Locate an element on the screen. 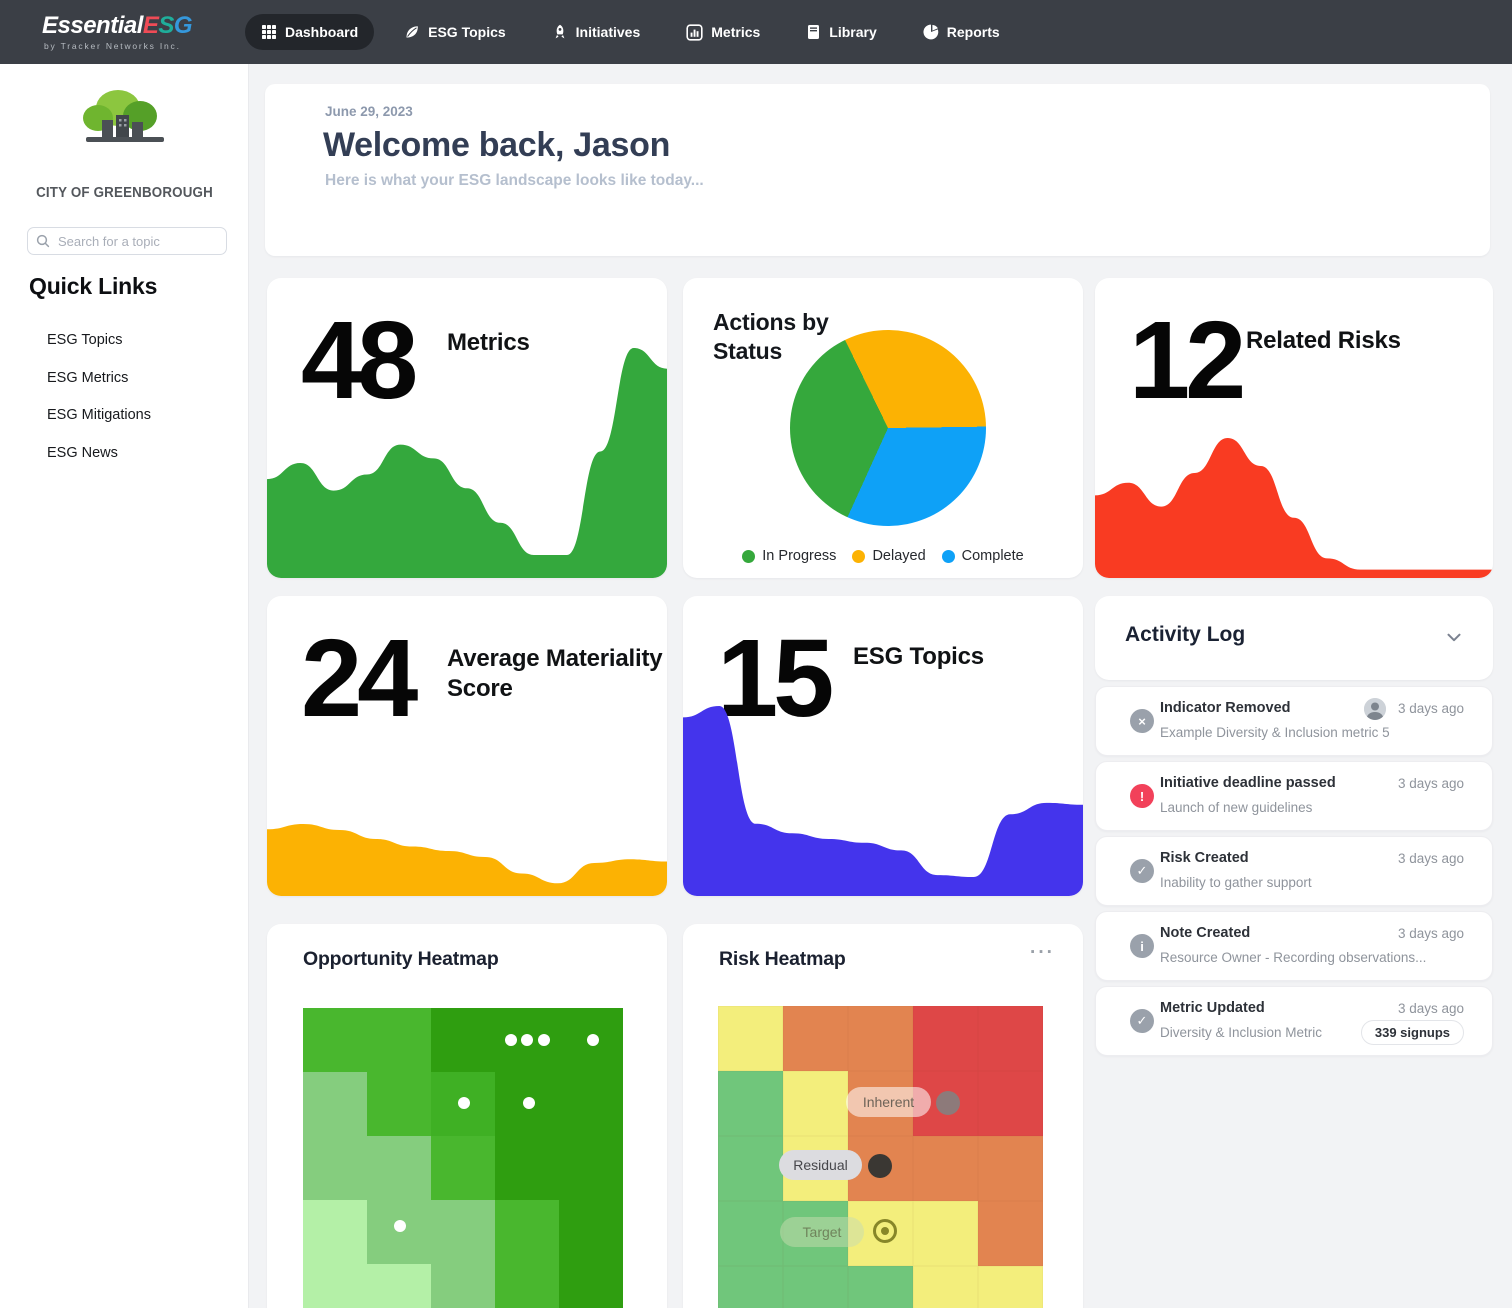 The height and width of the screenshot is (1308, 1512). nav-item-initiatives: Initiatives is located at coordinates (596, 32).